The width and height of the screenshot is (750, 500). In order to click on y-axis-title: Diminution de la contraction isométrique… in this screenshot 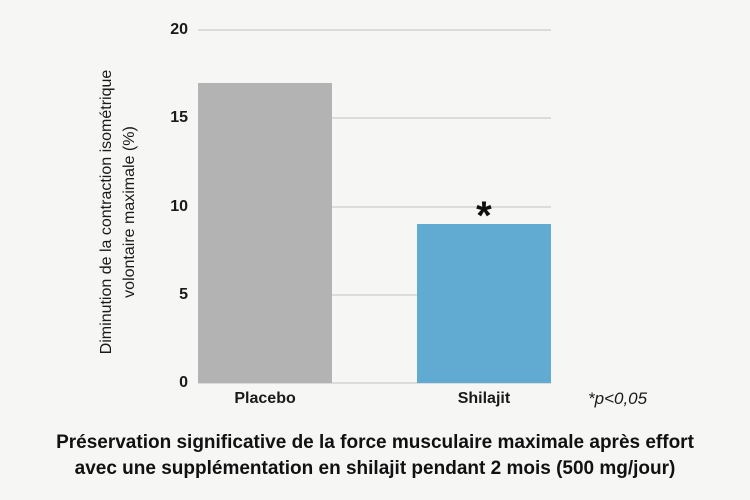, I will do `click(118, 212)`.